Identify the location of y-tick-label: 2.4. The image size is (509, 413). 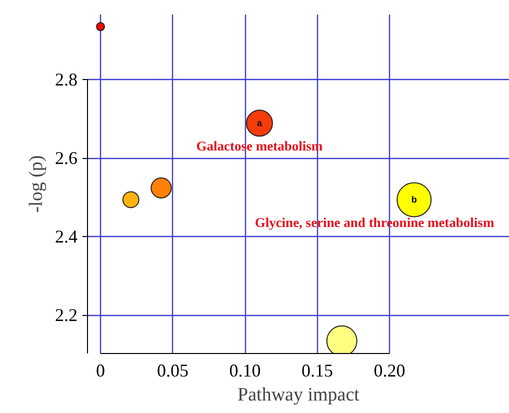
(66, 236).